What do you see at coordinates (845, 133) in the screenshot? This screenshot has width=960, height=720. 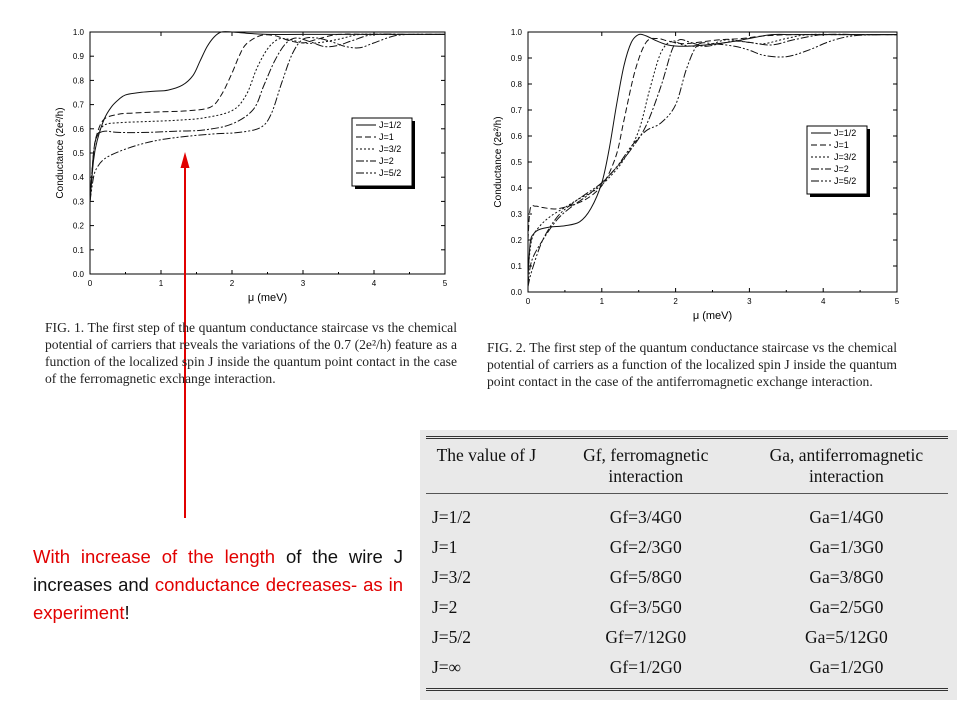 I see `fig2-legend-label: J=1/2` at bounding box center [845, 133].